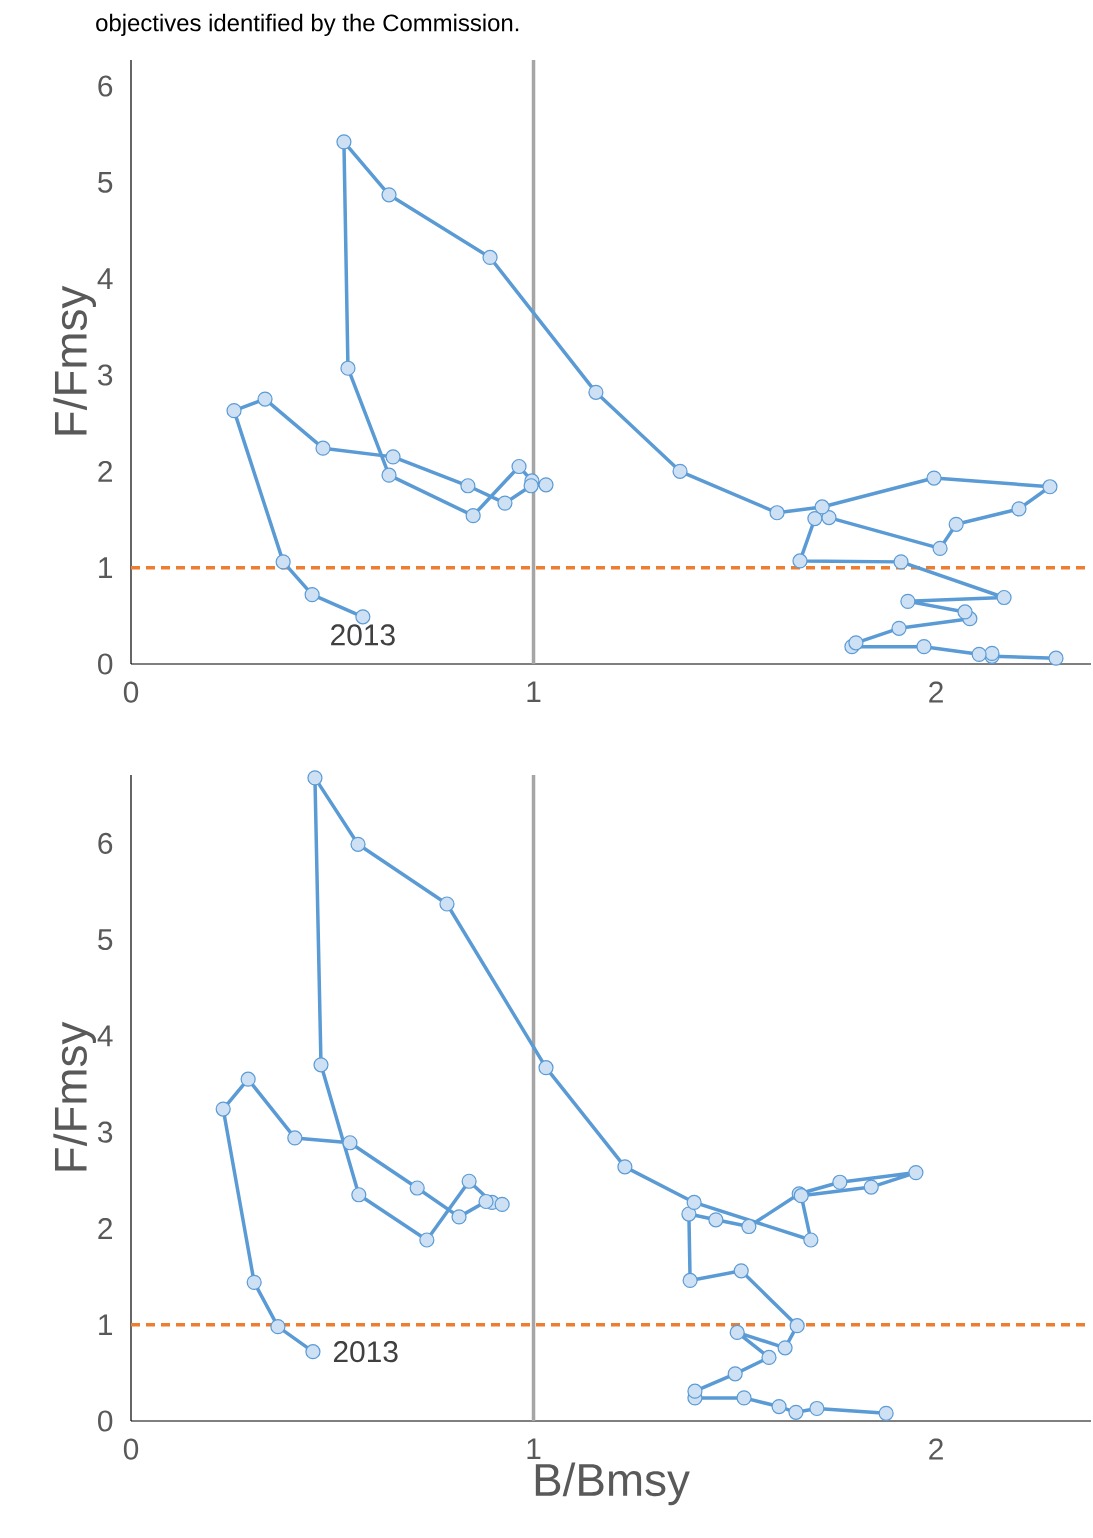 The image size is (1093, 1538). Describe the element at coordinates (307, 25) in the screenshot. I see `text: objectives identified by the Commission.` at that location.